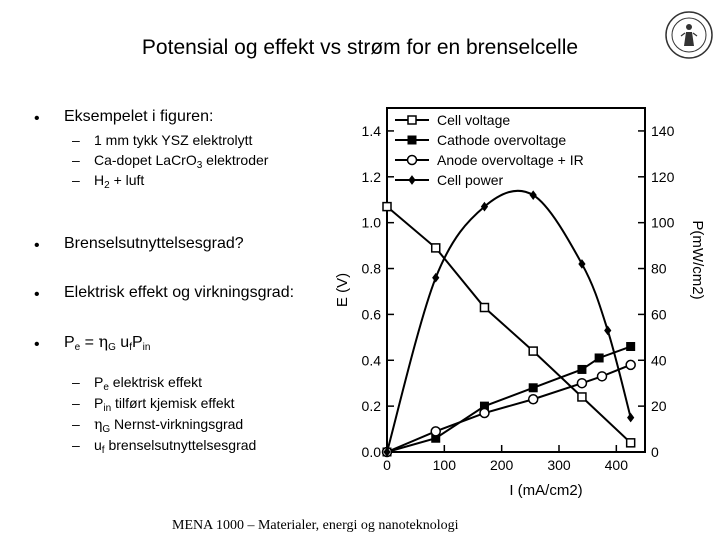 The width and height of the screenshot is (720, 540). Describe the element at coordinates (164, 446) in the screenshot. I see `sub-item-uf: – uf brenselsutnyttelsesgrad` at that location.